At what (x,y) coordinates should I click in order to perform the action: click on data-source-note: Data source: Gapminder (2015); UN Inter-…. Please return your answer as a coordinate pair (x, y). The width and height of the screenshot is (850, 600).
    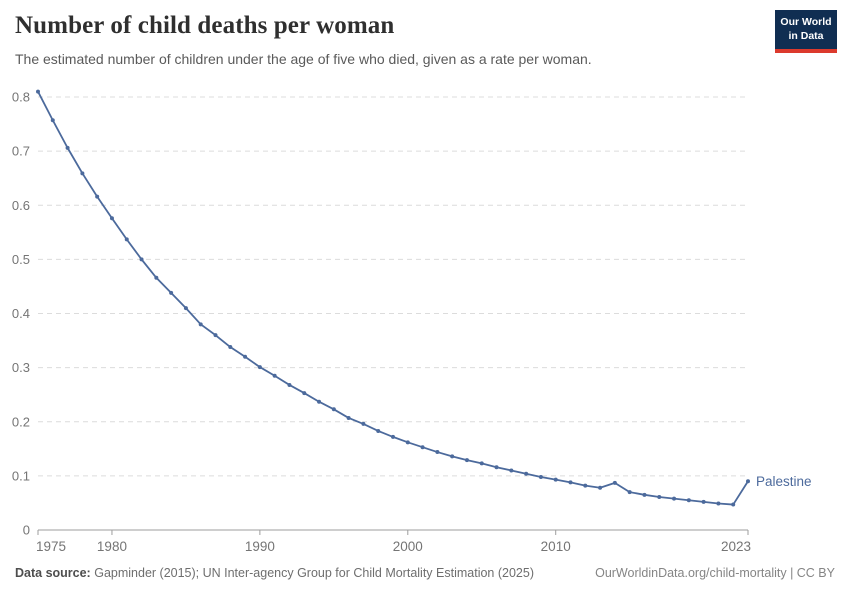
    Looking at the image, I should click on (274, 573).